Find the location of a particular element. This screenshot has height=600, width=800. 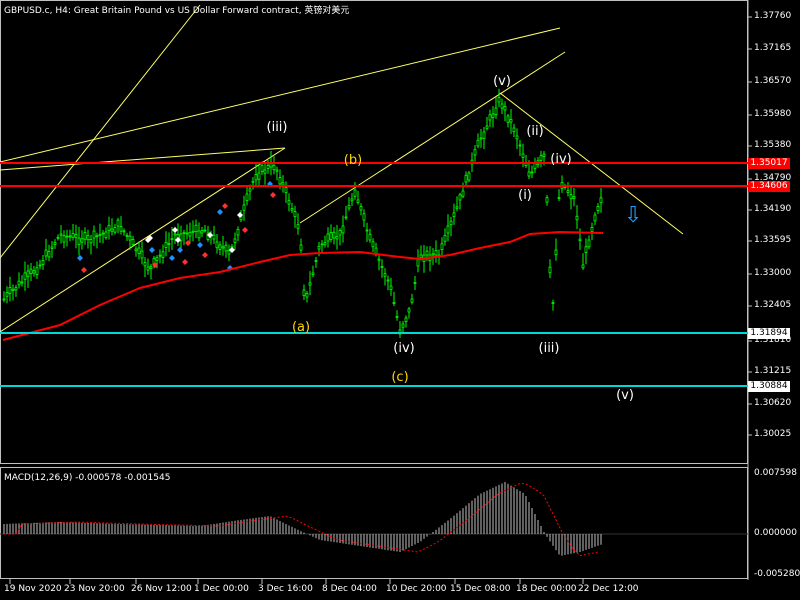

price-tick: 1.36570 is located at coordinates (773, 81).